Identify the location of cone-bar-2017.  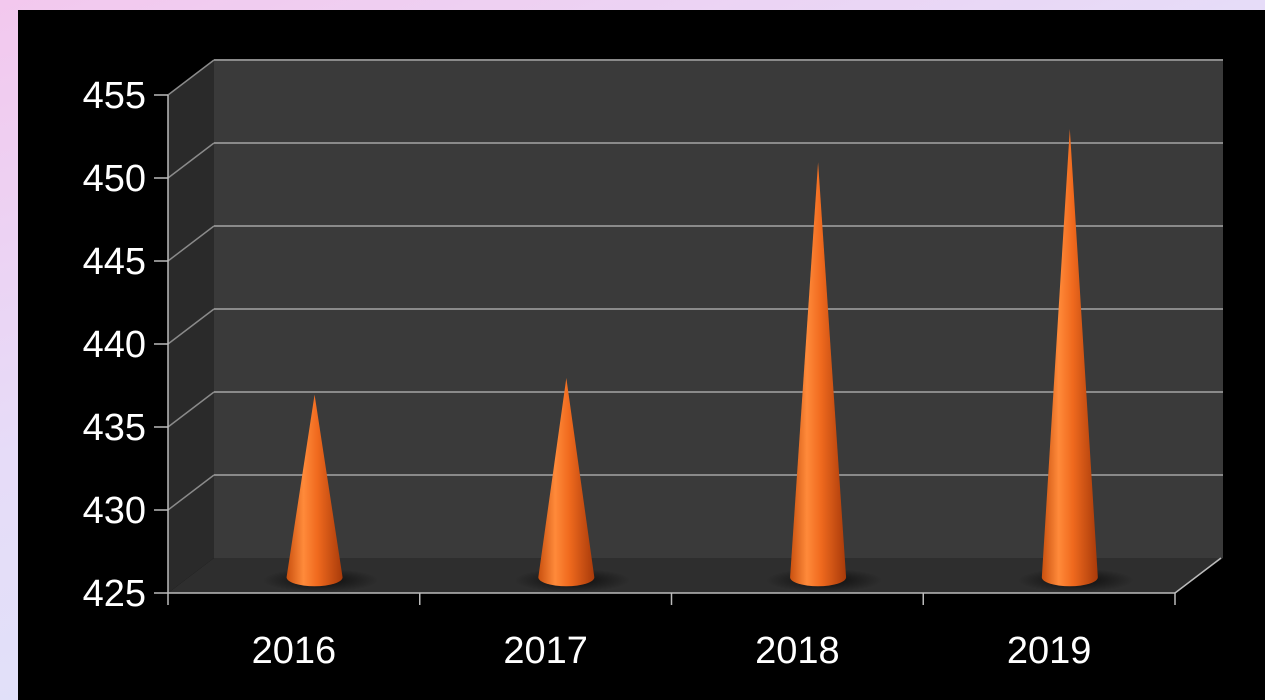
(566, 482).